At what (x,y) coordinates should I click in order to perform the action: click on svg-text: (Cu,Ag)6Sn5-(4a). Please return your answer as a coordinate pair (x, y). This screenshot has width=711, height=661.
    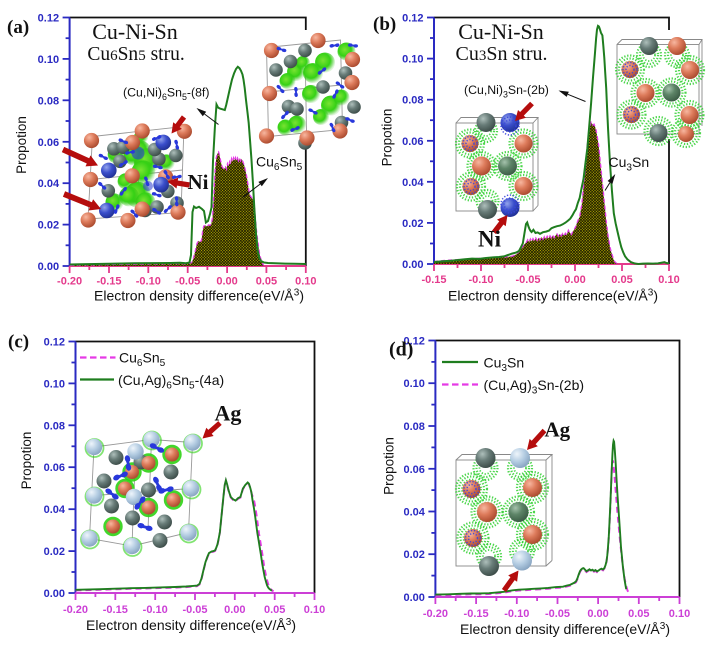
    Looking at the image, I should click on (171, 382).